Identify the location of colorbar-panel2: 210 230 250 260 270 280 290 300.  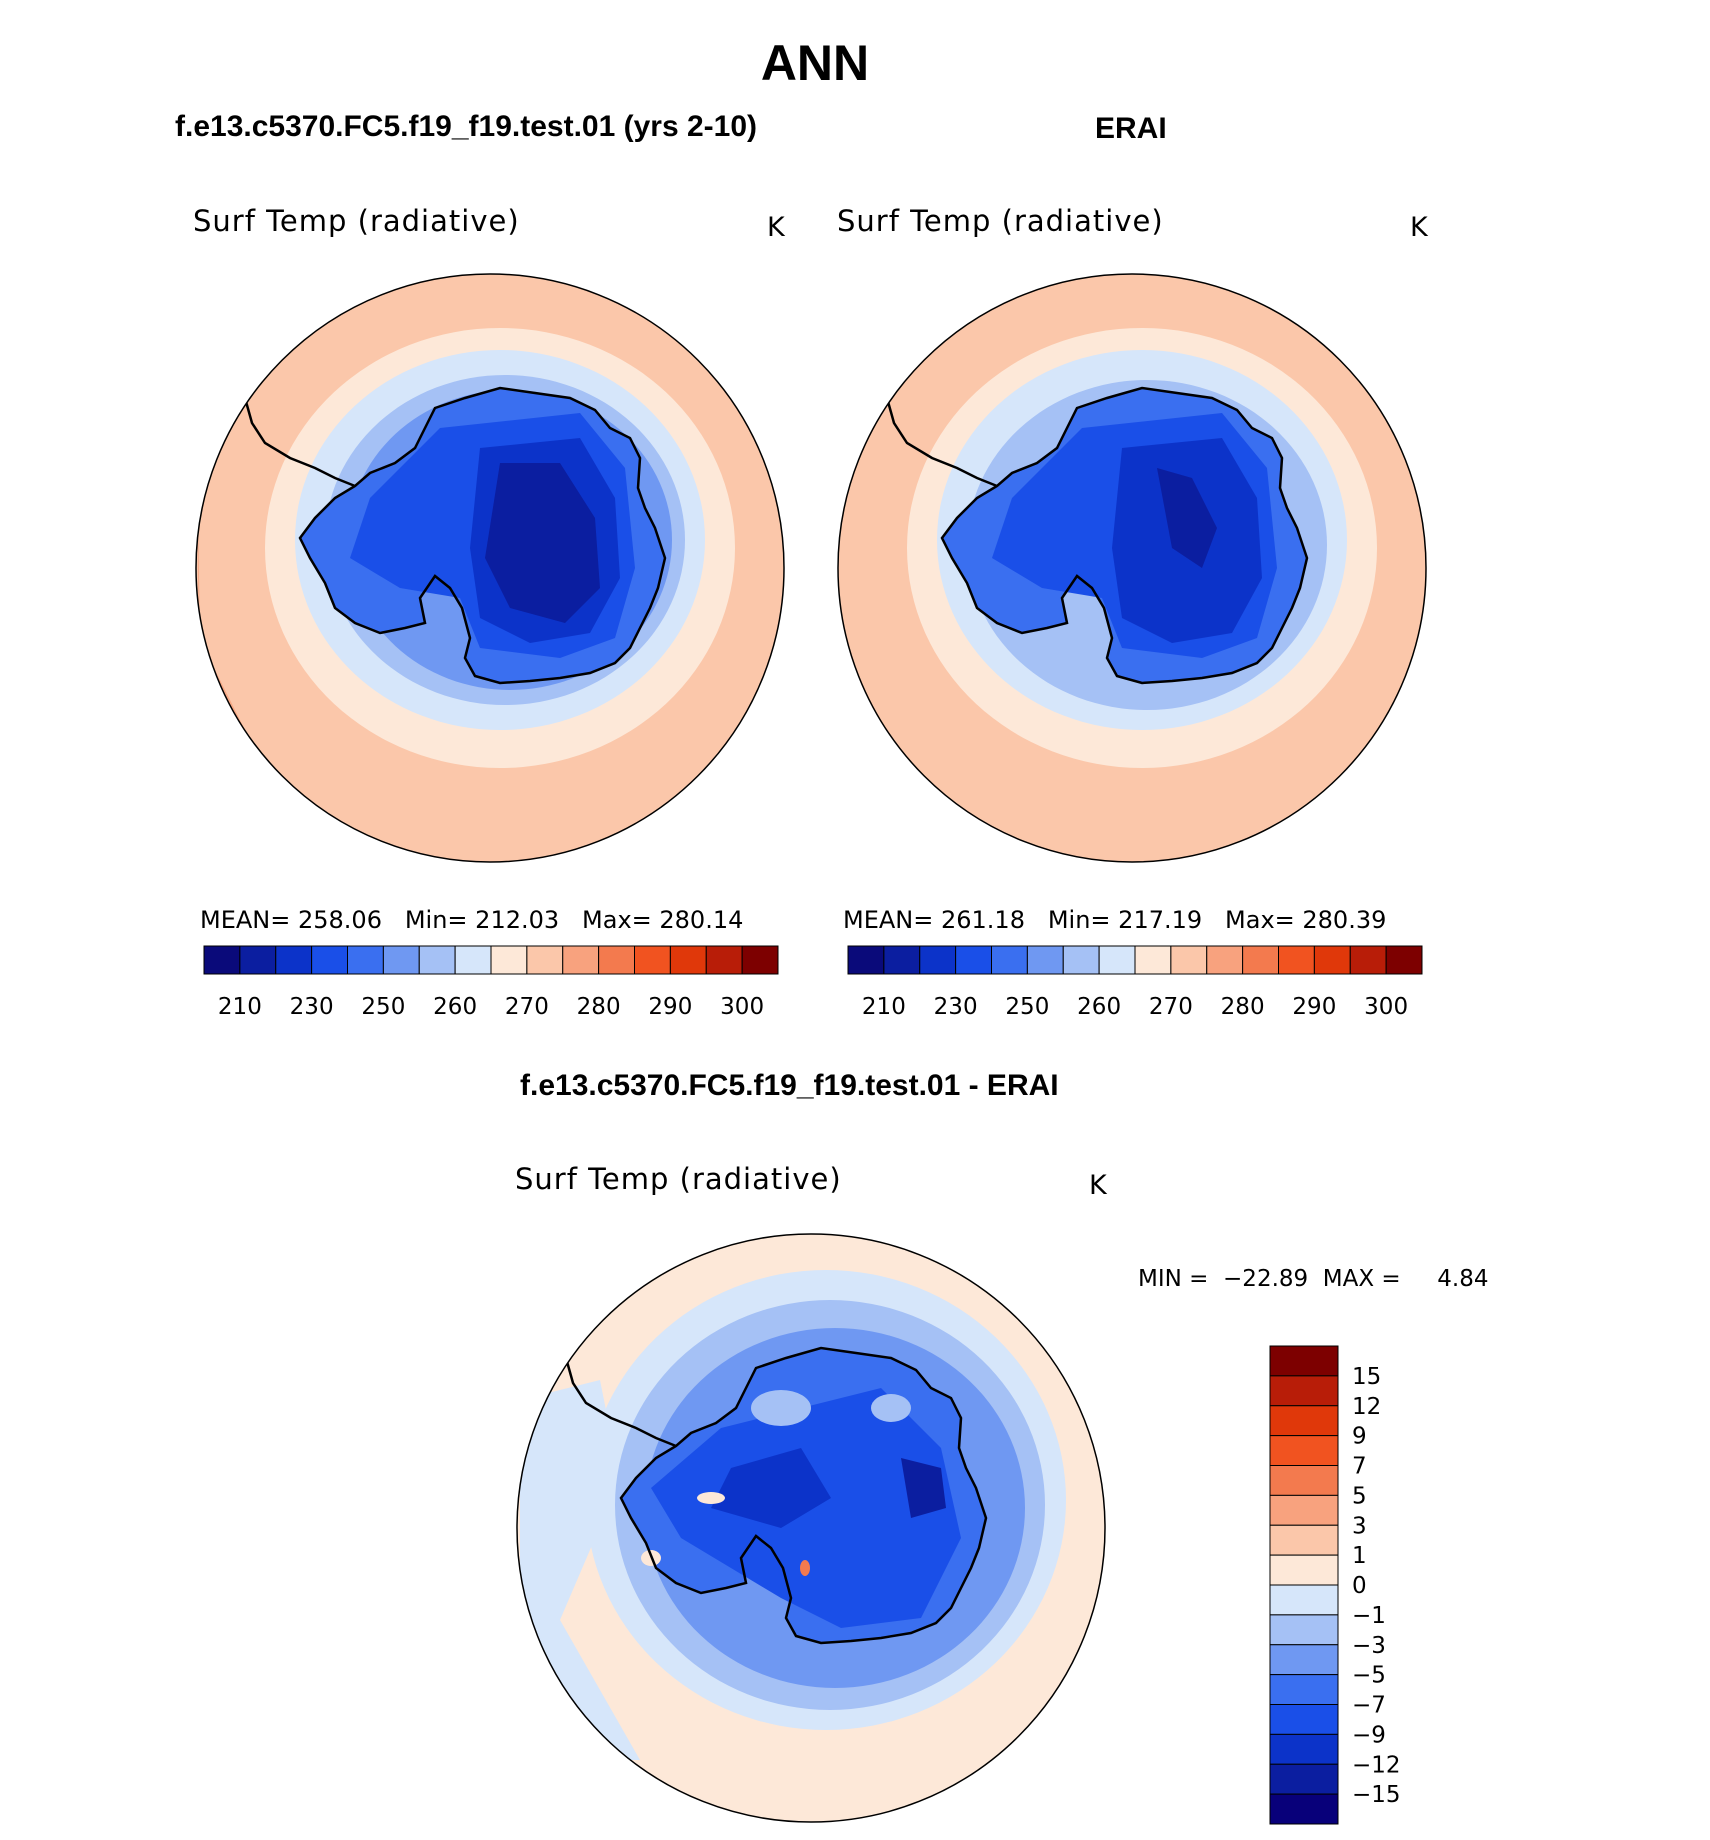
(1135, 982).